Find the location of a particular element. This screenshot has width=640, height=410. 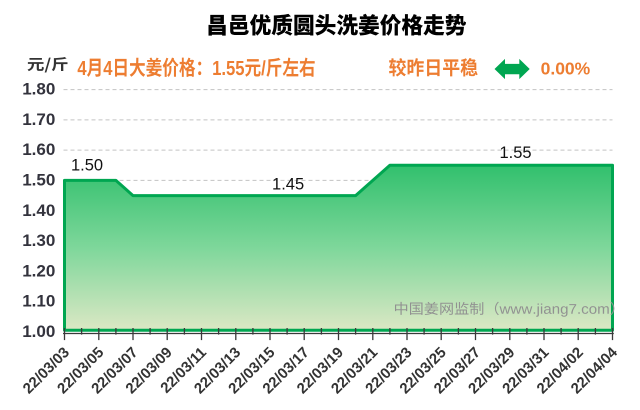

svg-text: 1.30 is located at coordinates (38, 240).